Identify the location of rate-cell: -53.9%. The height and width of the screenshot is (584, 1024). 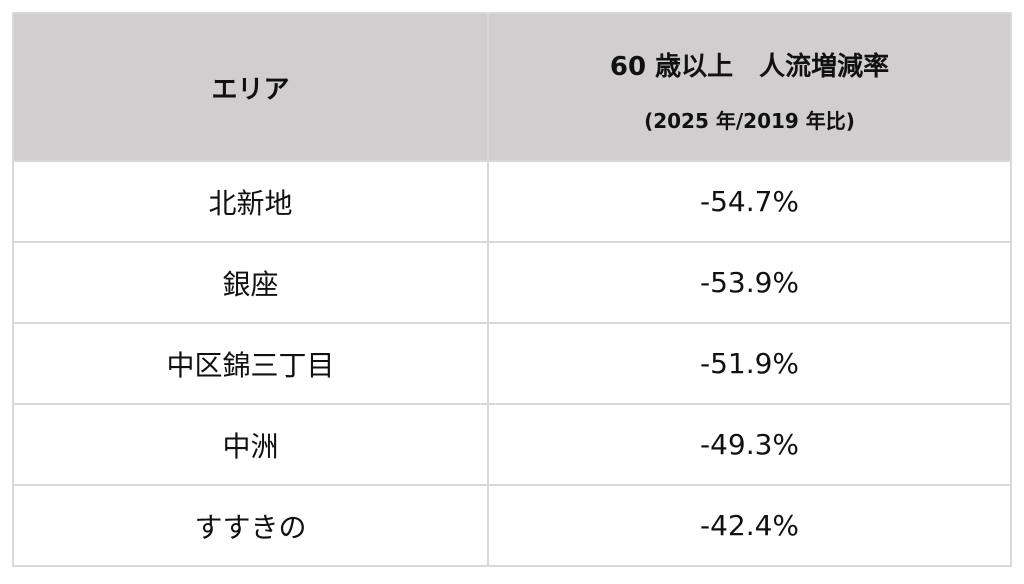
(749, 282).